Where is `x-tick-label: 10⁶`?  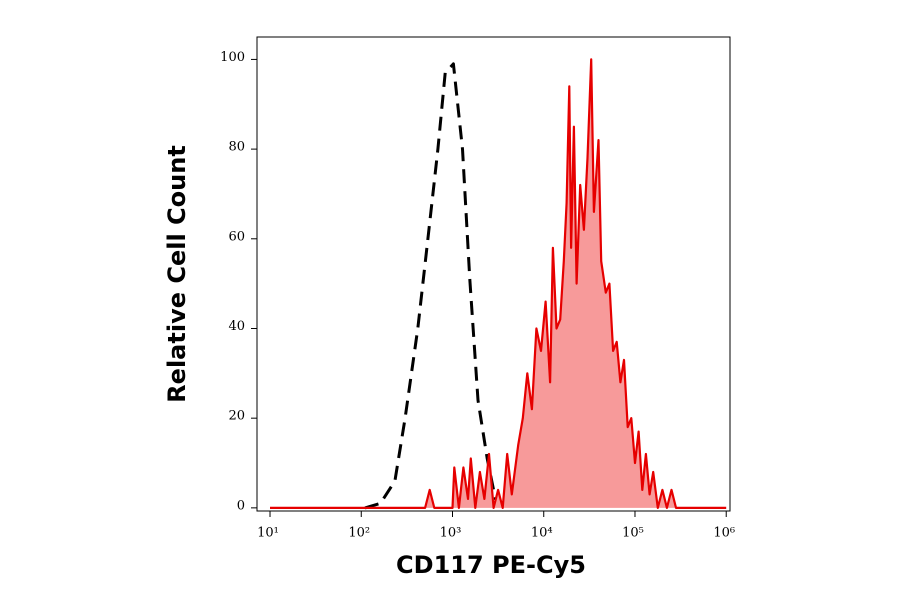 x-tick-label: 10⁶ is located at coordinates (724, 533).